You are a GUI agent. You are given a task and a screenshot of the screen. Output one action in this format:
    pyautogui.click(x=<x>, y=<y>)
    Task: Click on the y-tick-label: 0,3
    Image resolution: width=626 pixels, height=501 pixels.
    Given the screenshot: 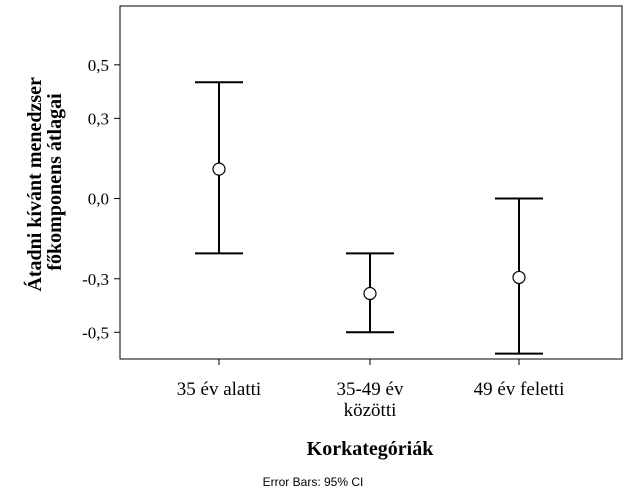 What is the action you would take?
    pyautogui.click(x=98, y=118)
    